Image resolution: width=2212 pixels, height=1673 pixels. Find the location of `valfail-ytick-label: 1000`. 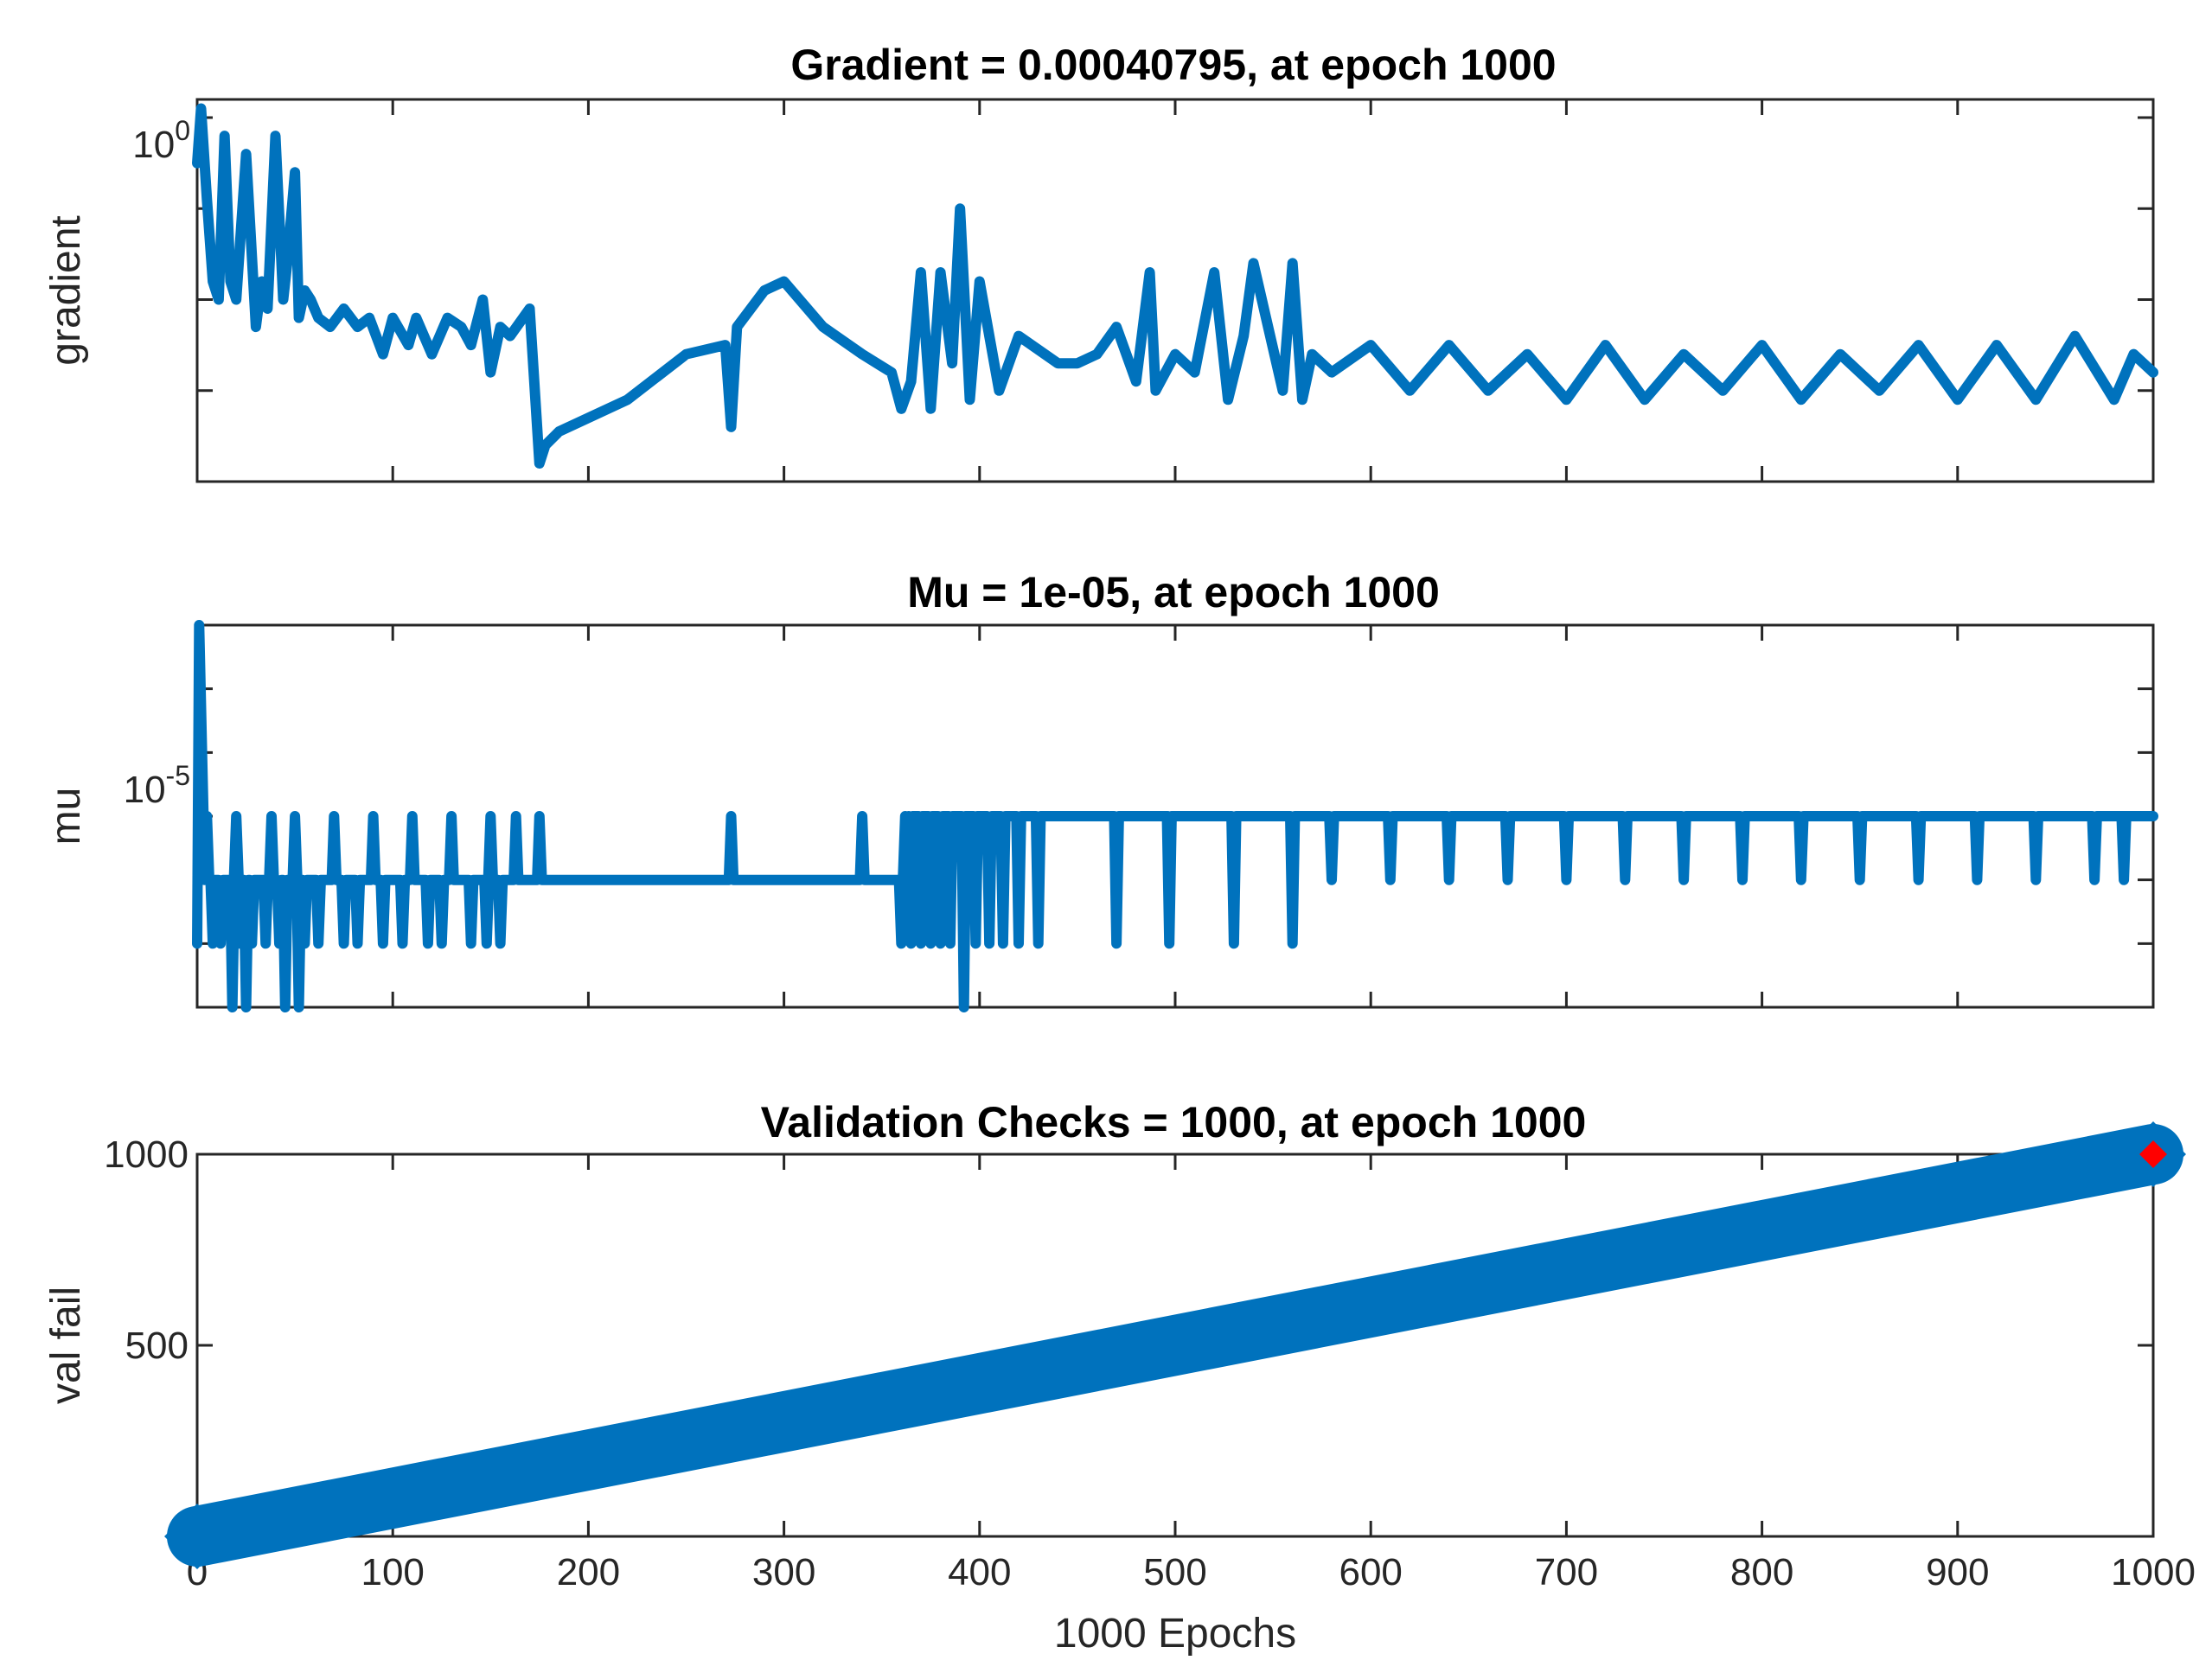

valfail-ytick-label: 1000 is located at coordinates (146, 1154).